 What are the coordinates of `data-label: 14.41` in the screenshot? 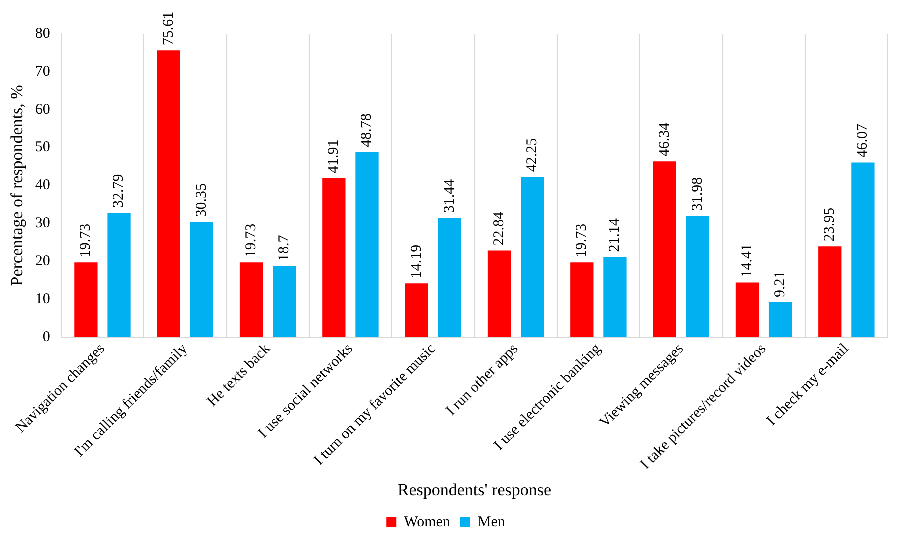 It's located at (747, 261).